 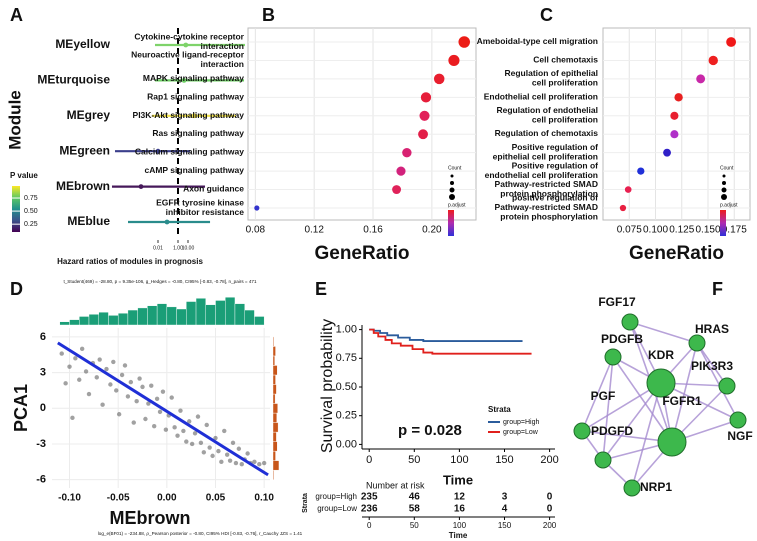 I want to click on risk-count: 236, so click(x=369, y=509).